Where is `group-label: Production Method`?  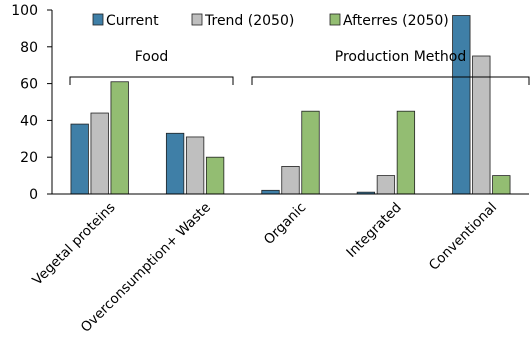 group-label: Production Method is located at coordinates (400, 57).